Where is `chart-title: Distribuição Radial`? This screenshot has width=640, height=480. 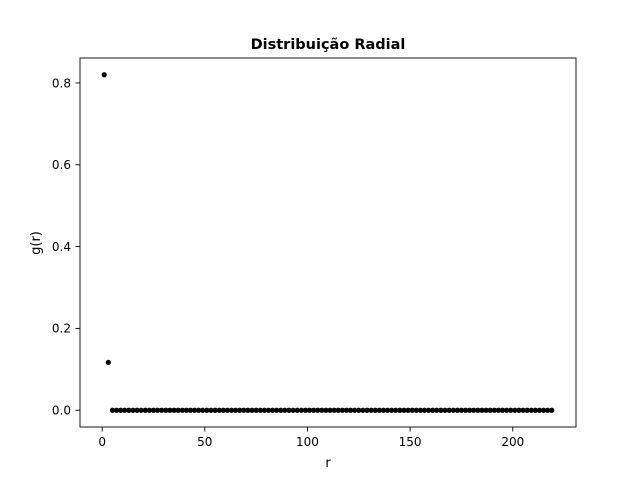
chart-title: Distribuição Radial is located at coordinates (328, 45).